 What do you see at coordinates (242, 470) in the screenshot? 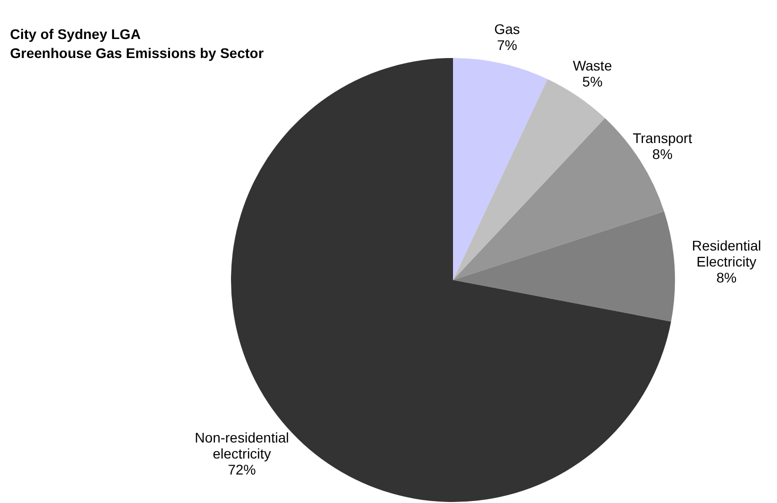
I see `data-label: 72%` at bounding box center [242, 470].